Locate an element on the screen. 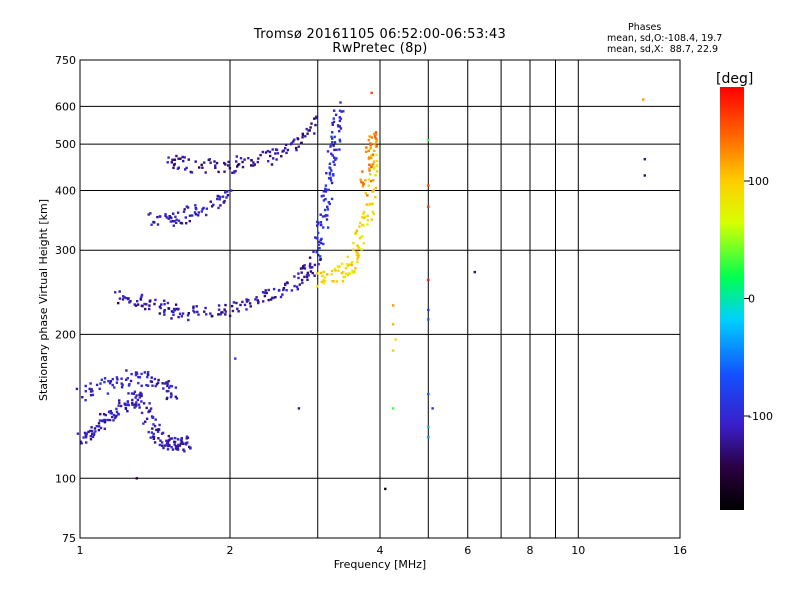  y-tick-label: 300 is located at coordinates (65, 250).